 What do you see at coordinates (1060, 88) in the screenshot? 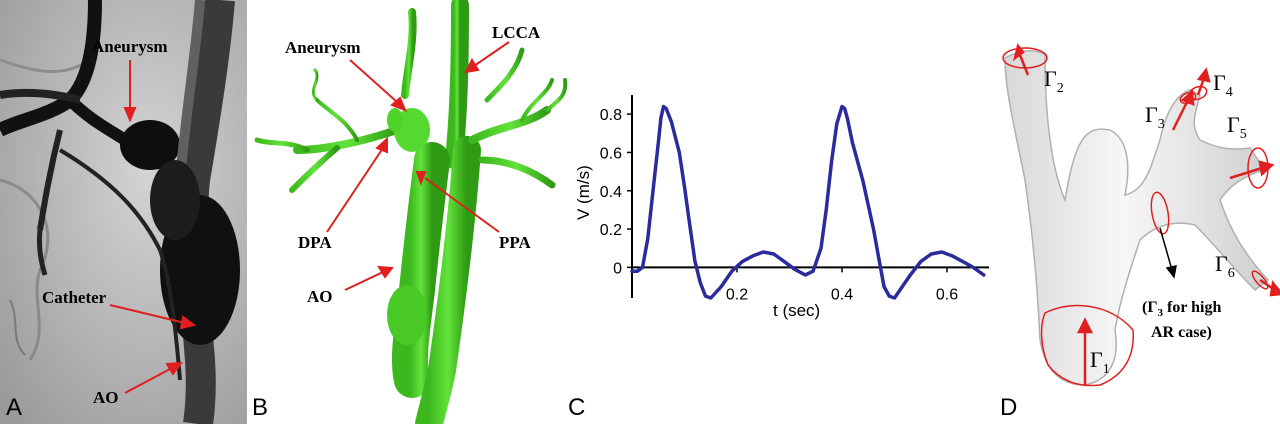
I see `gamma-2-sub: 2` at bounding box center [1060, 88].